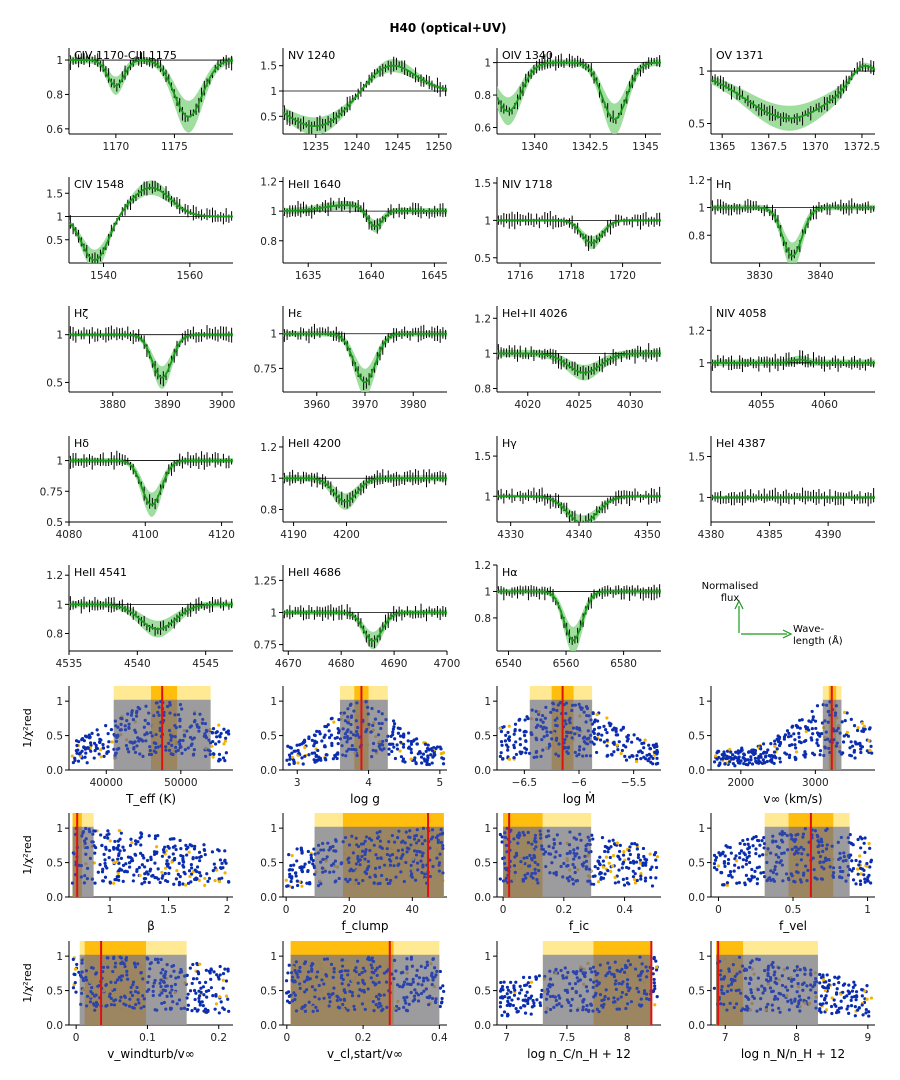 This screenshot has width=900, height=1080. Describe the element at coordinates (81, 443) in the screenshot. I see `panel-12-label: Hδ` at that location.